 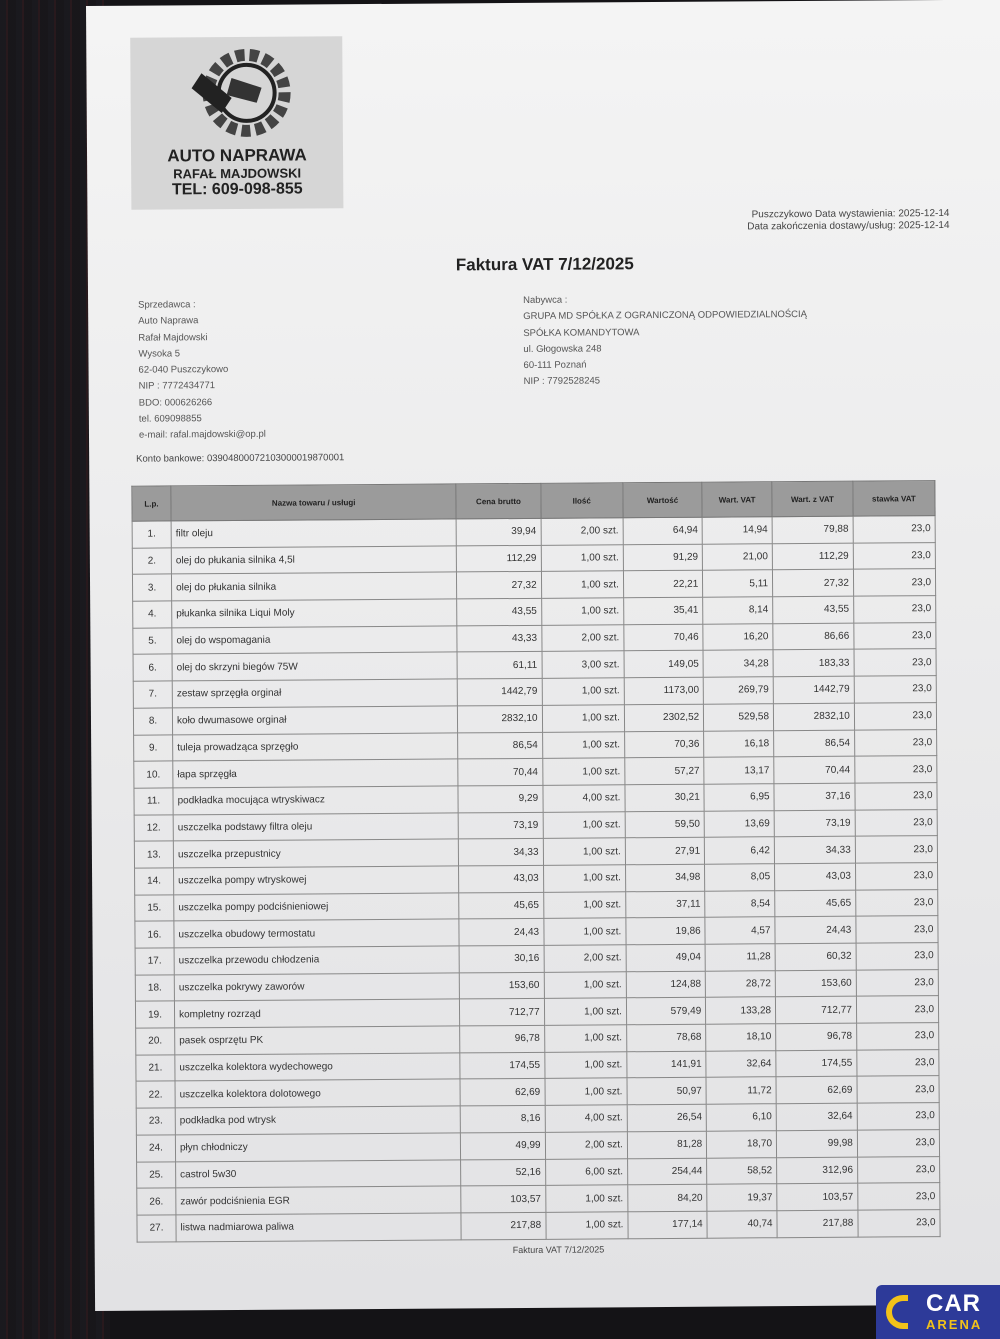 What do you see at coordinates (665, 958) in the screenshot?
I see `net-value: 49,04` at bounding box center [665, 958].